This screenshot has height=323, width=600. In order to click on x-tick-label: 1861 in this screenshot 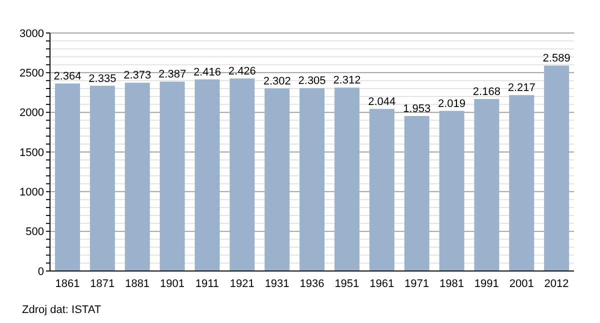, I will do `click(67, 284)`.